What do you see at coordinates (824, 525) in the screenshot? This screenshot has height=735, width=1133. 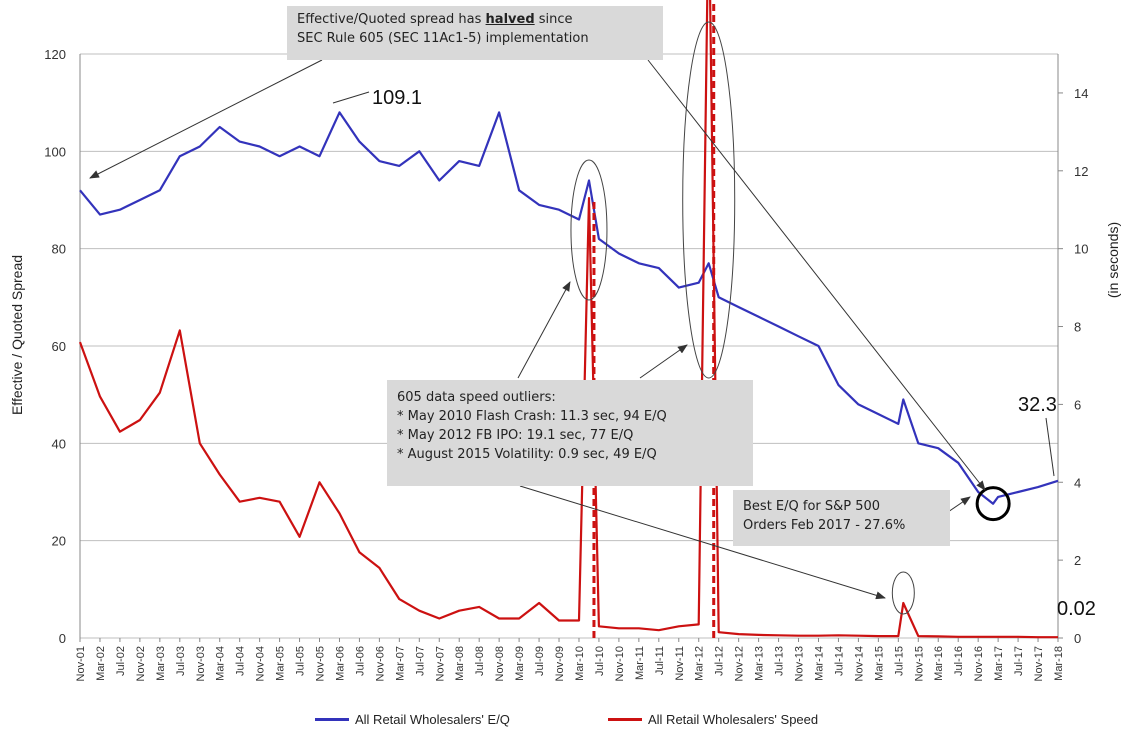 I see `best-eq-line2: Orders Feb 2017 - 27.6%` at bounding box center [824, 525].